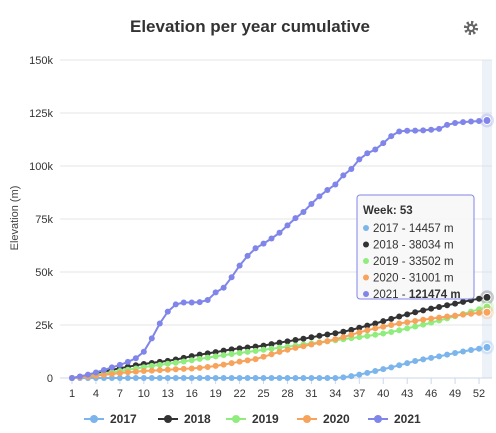 The image size is (496, 433). What do you see at coordinates (110, 419) in the screenshot?
I see `legend-item-2017: 2017` at bounding box center [110, 419].